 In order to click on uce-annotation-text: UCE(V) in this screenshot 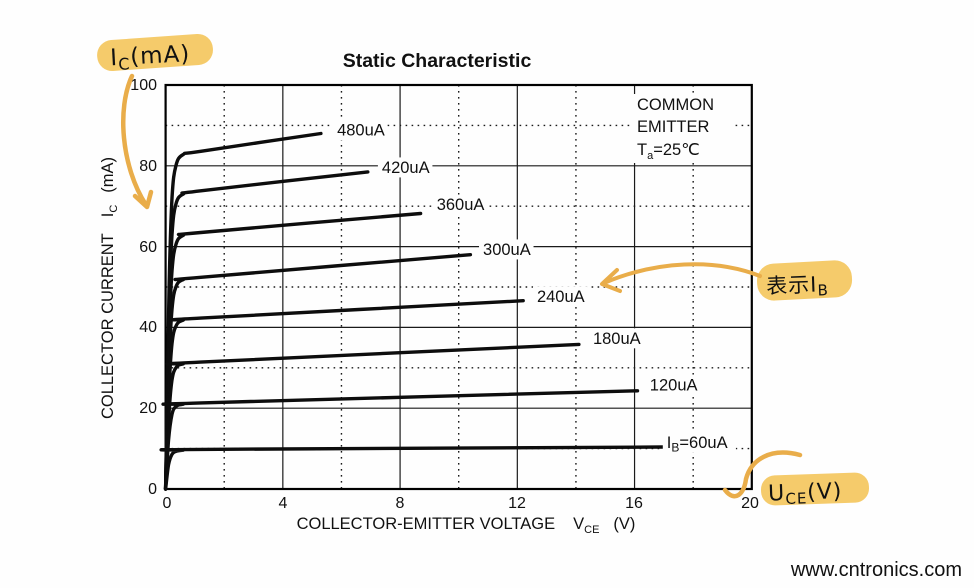, I will do `click(805, 494)`.